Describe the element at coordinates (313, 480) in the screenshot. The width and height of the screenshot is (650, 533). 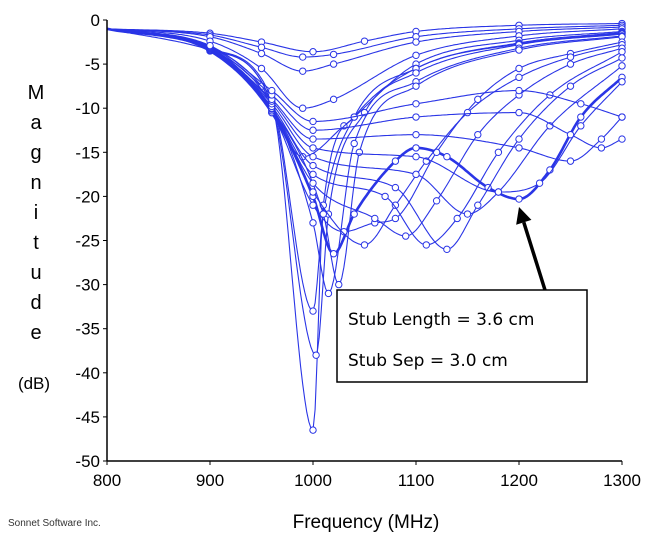
I see `x-tick-label-2: 1000` at that location.